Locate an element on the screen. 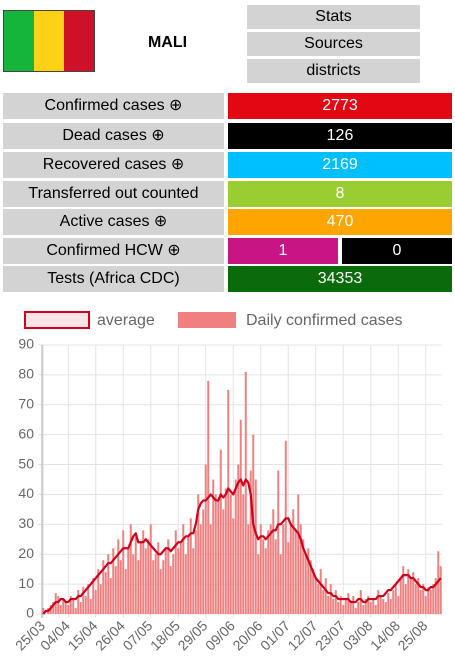 The image size is (455, 669). x-tick-label: 03/08 is located at coordinates (357, 635).